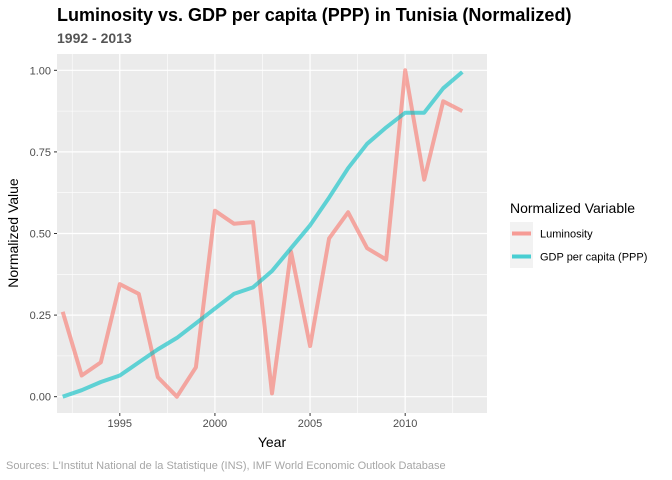 The width and height of the screenshot is (672, 480). Describe the element at coordinates (593, 258) in the screenshot. I see `legend-label-gdp-per-capita-ppp: GDP per capita (PPP)` at that location.